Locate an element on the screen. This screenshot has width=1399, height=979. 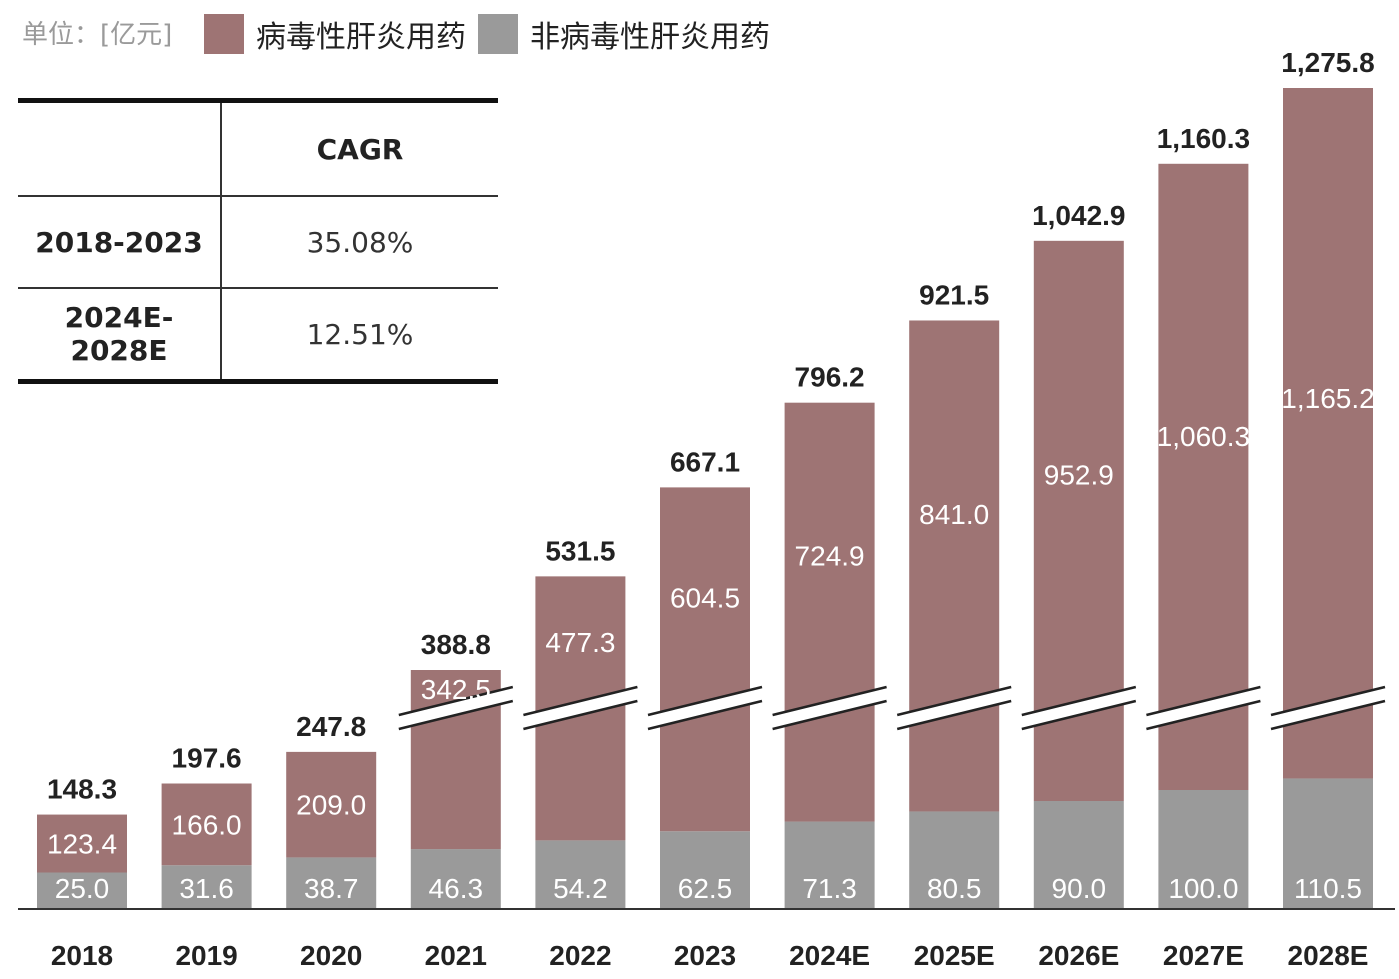
cagr-table-row: 2018-2023 35.08% is located at coordinates (258, 242).